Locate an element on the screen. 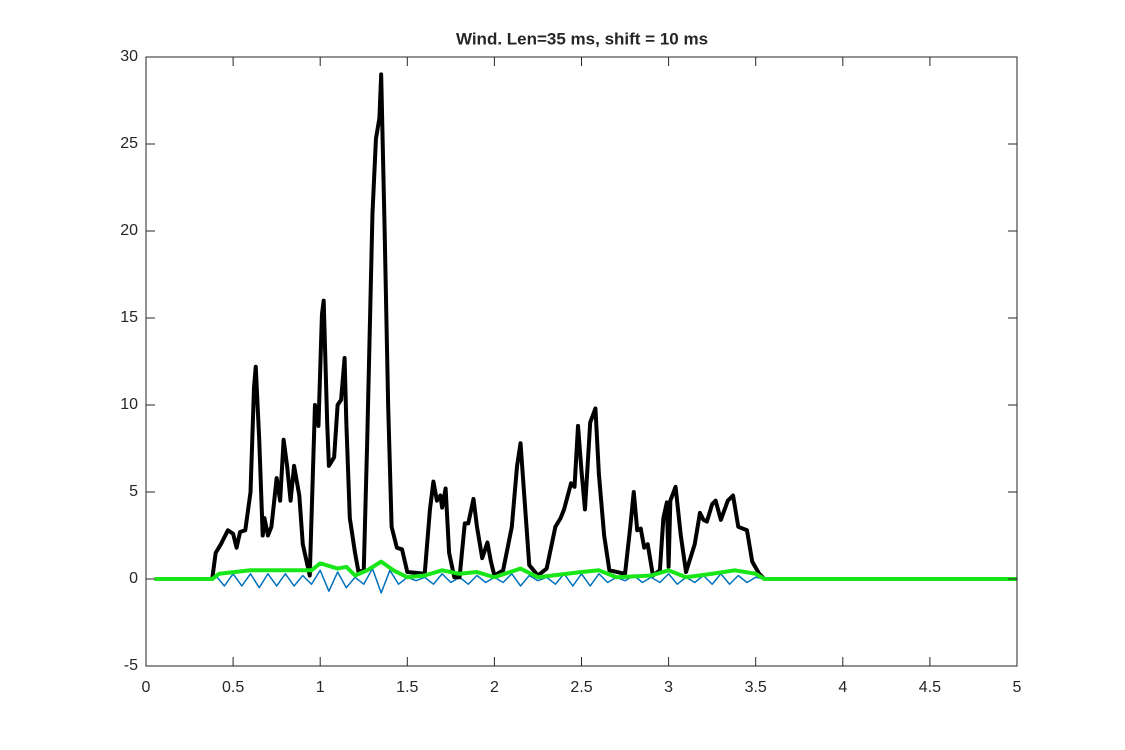 The image size is (1125, 750). x-tick-label: 2.5 is located at coordinates (581, 687).